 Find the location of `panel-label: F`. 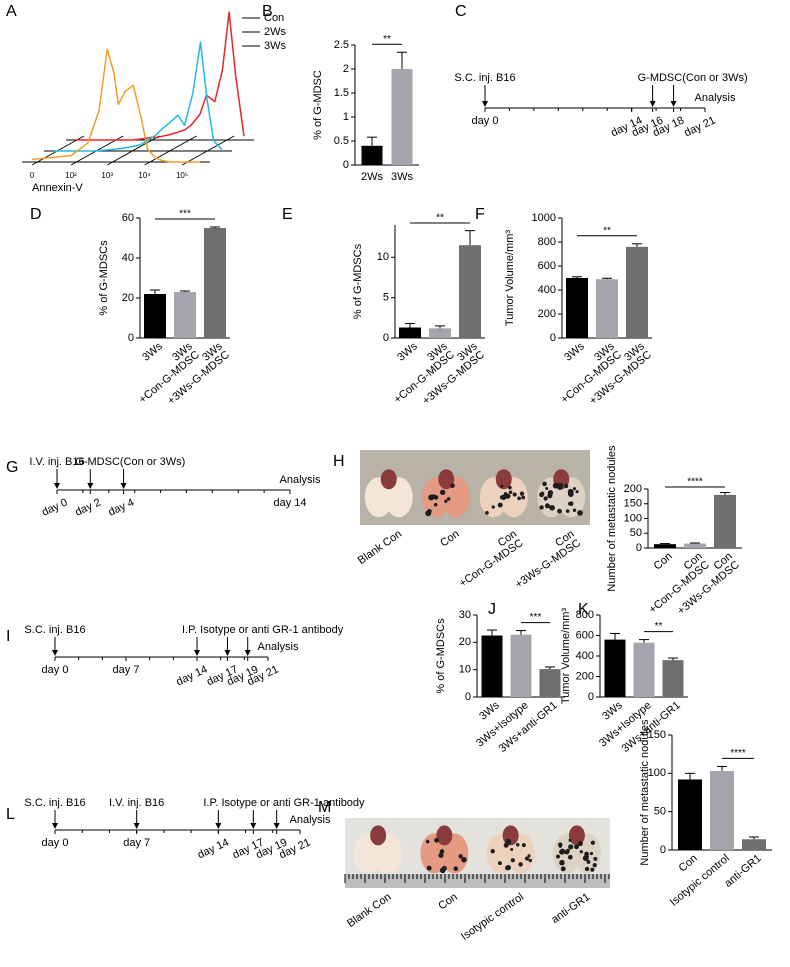

panel-label: F is located at coordinates (480, 214).